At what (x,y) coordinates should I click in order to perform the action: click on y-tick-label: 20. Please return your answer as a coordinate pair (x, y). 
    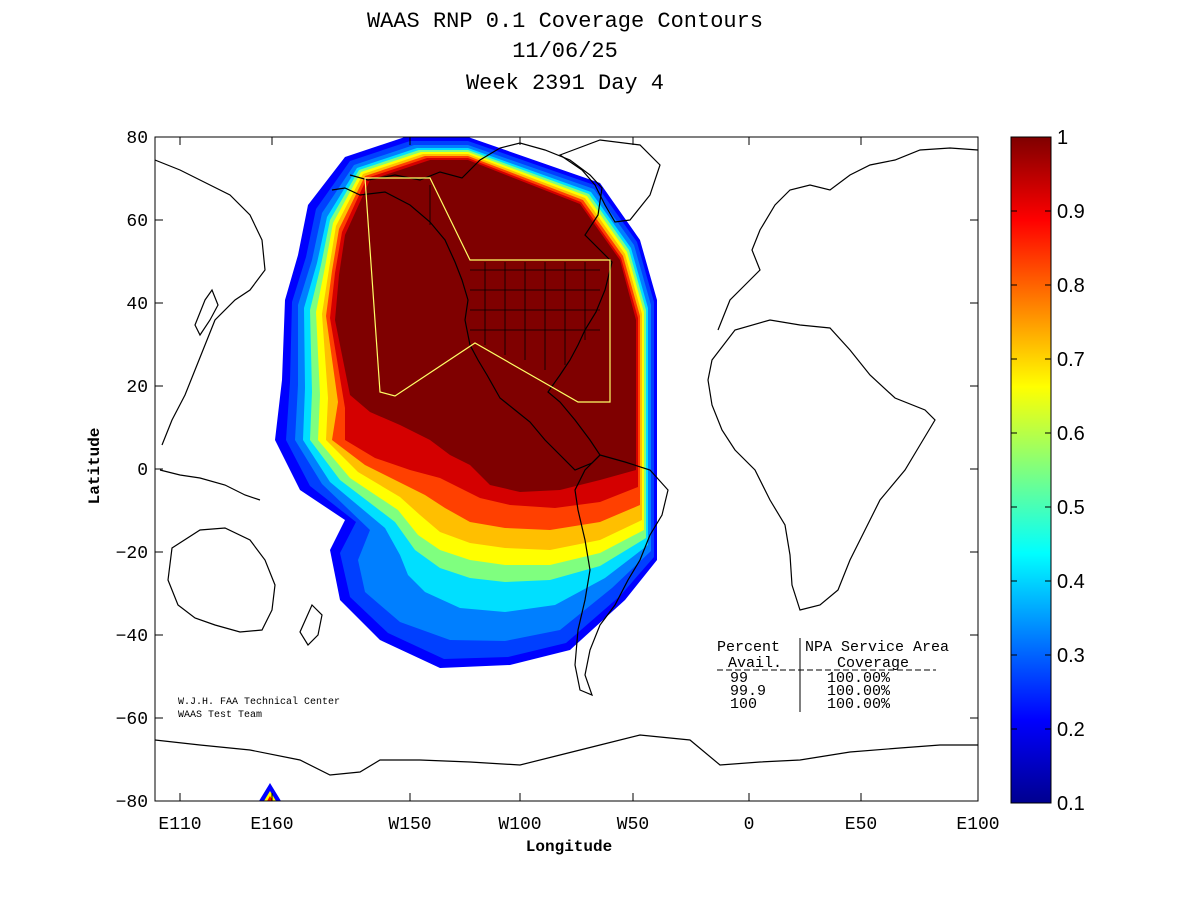
    Looking at the image, I should click on (137, 388).